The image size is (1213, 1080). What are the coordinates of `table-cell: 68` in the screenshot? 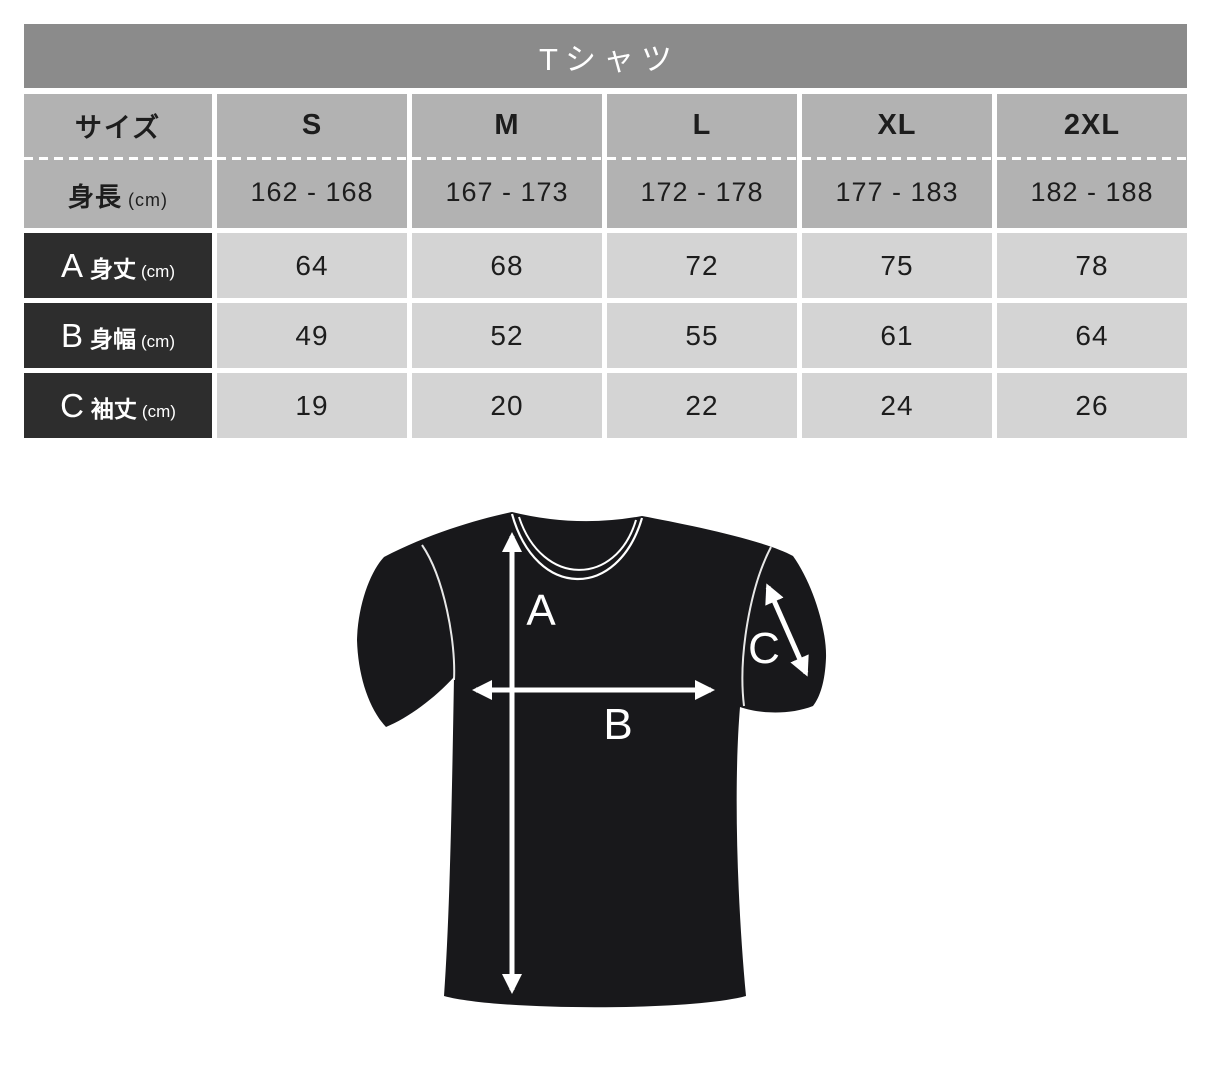 It's located at (507, 265).